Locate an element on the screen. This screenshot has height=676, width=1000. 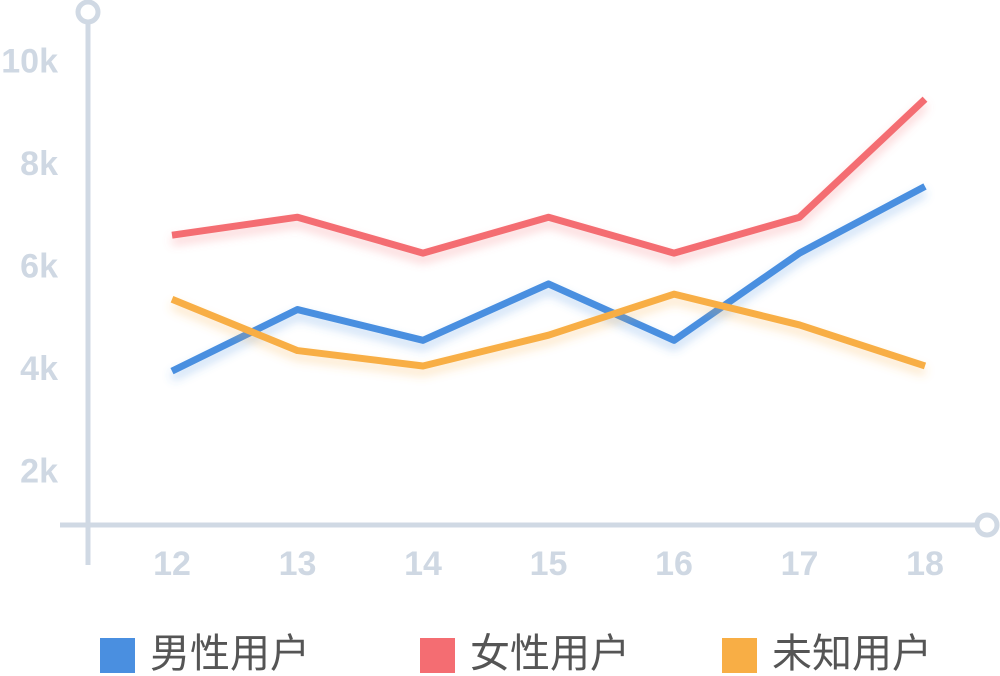
y-tick-label: 2k is located at coordinates (39, 472).